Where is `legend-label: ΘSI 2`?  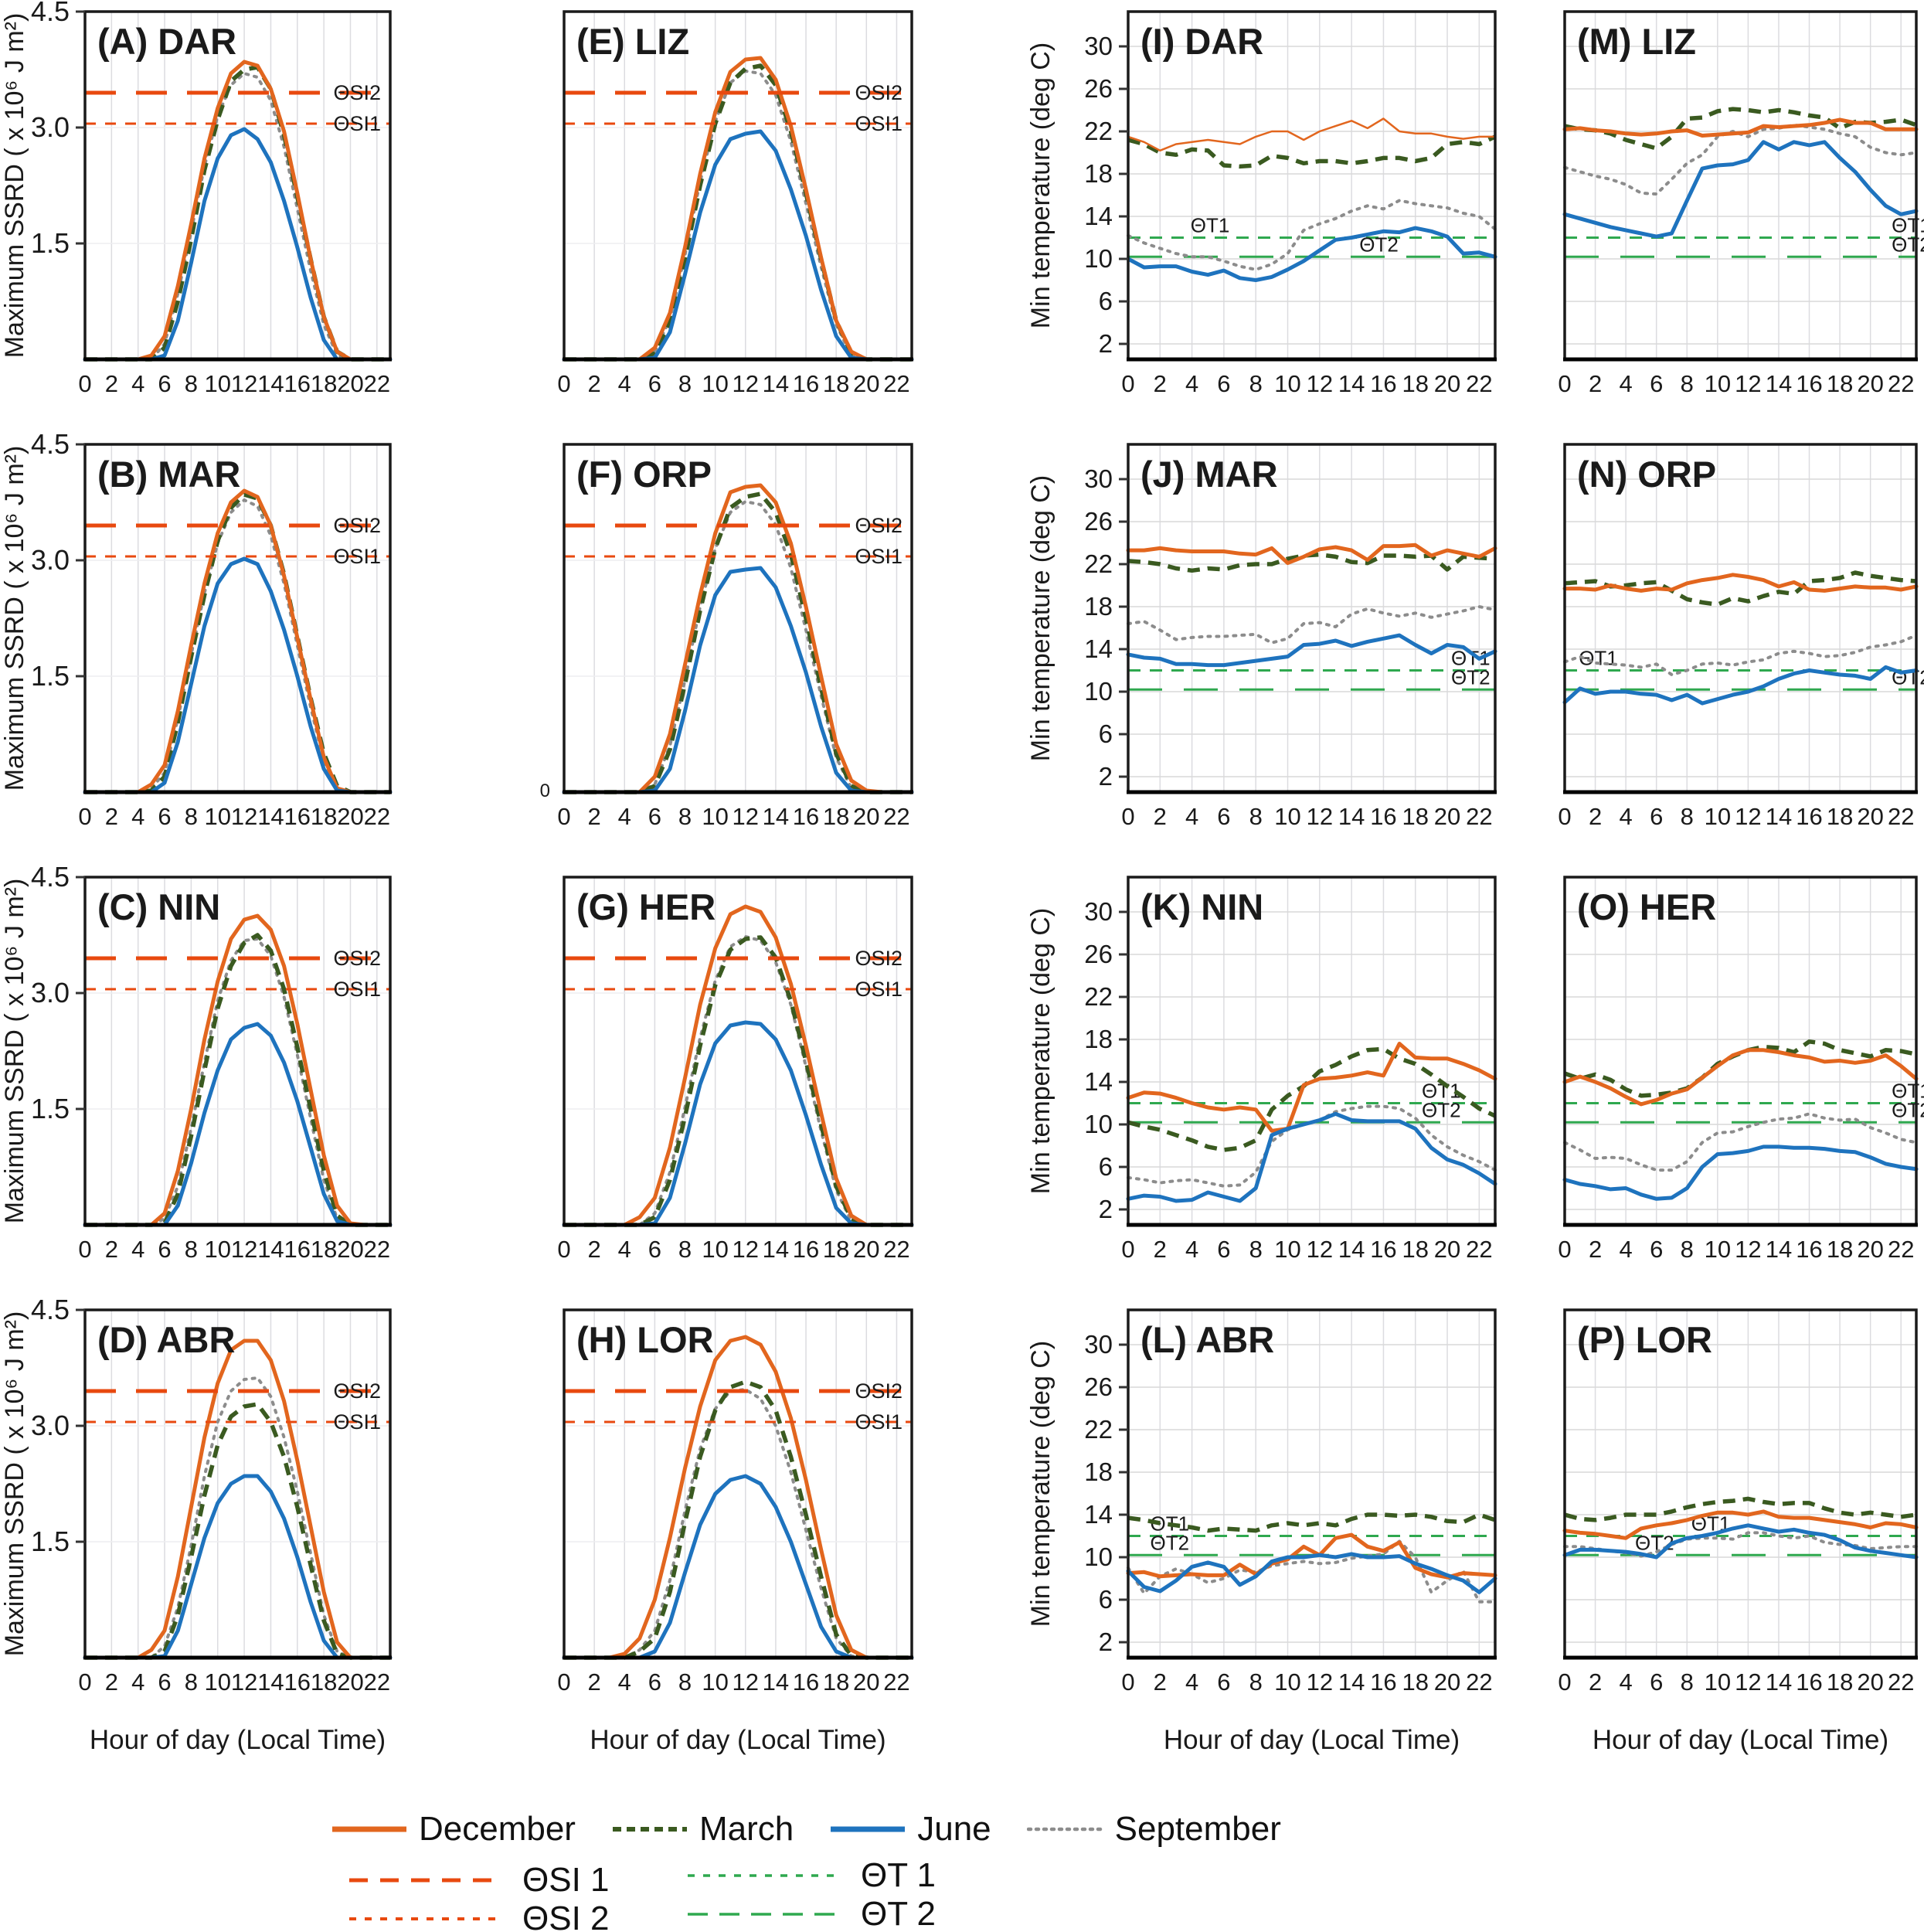
legend-label: ΘSI 2 is located at coordinates (566, 1916).